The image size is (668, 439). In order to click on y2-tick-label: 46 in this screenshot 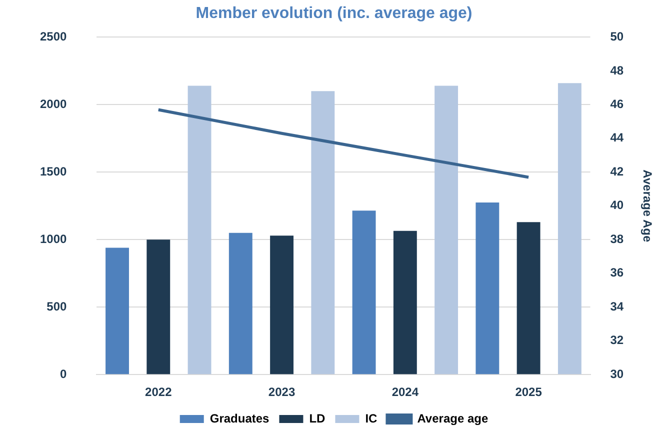, I will do `click(617, 103)`.